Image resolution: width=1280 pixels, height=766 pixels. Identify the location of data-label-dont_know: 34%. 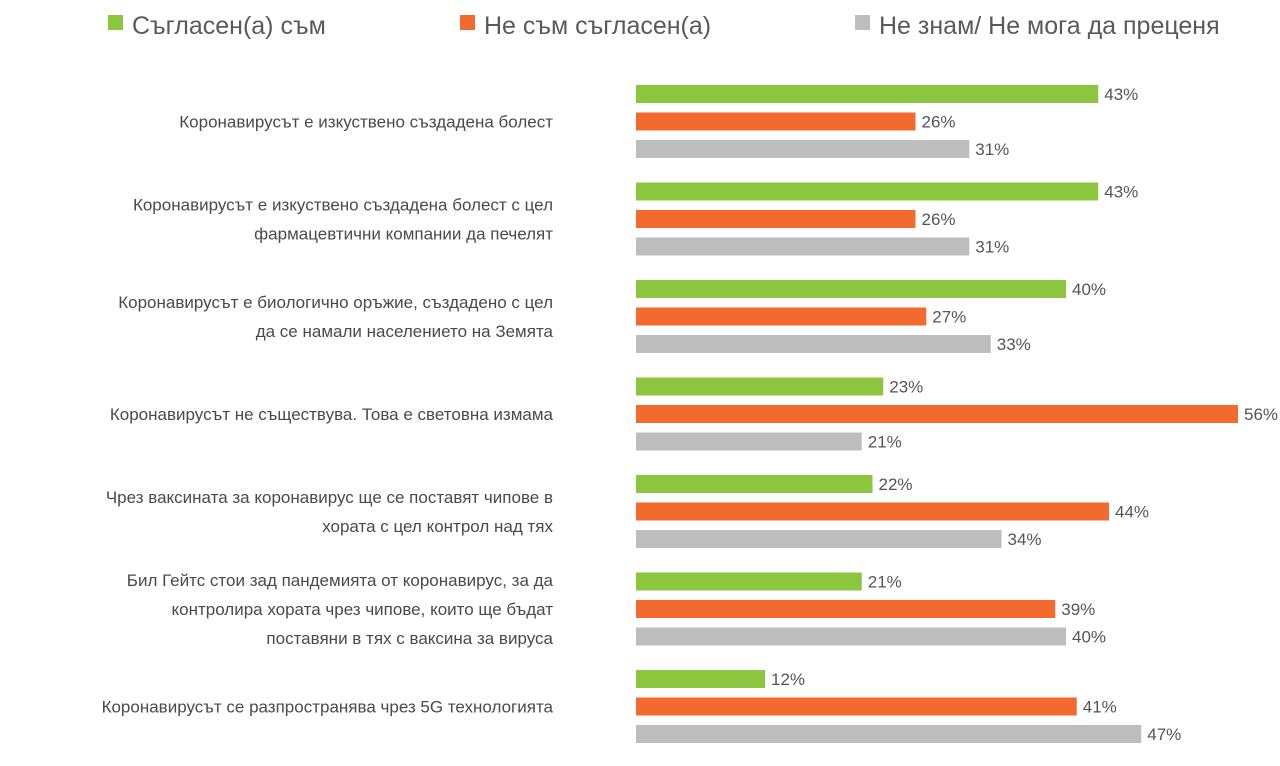
(1025, 539).